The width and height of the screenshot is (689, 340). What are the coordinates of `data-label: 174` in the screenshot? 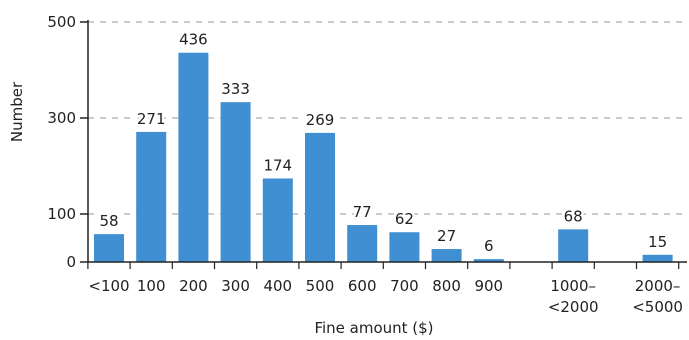 It's located at (277, 165).